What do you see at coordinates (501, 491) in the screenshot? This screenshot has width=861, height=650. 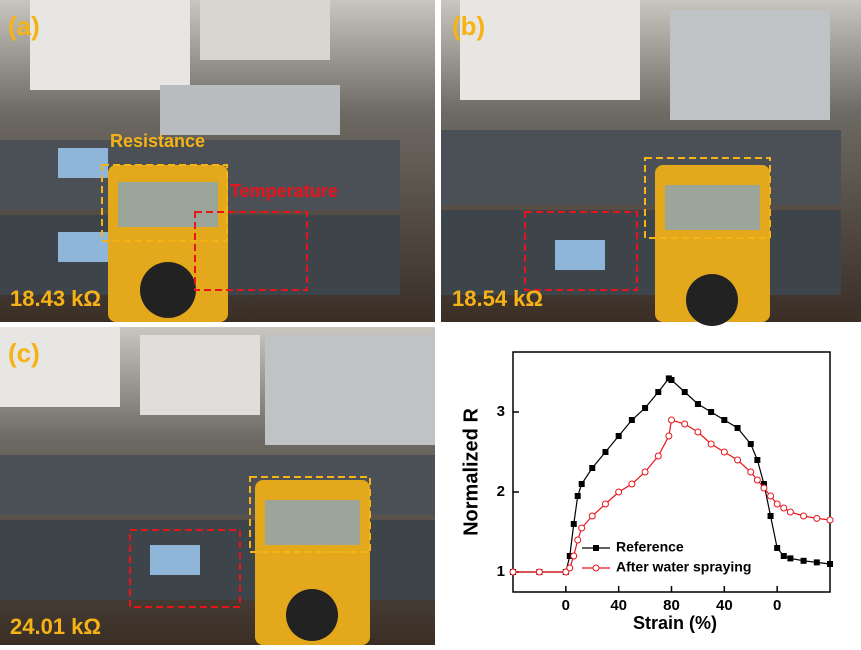 I see `y-tick-label: 2` at bounding box center [501, 491].